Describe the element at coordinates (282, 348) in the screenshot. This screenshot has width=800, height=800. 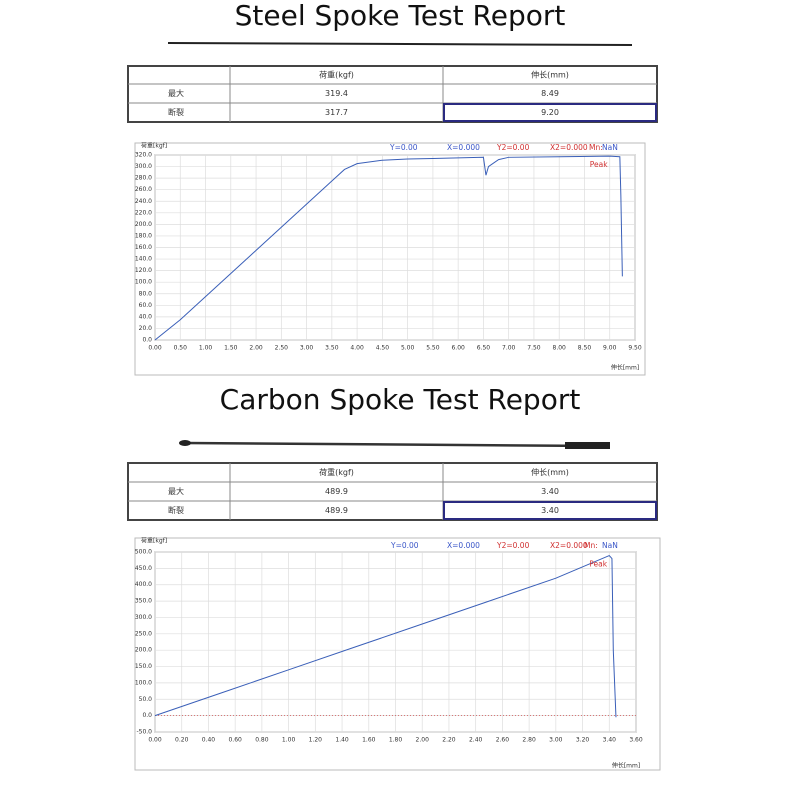
I see `x-tick-label: 2.50` at that location.